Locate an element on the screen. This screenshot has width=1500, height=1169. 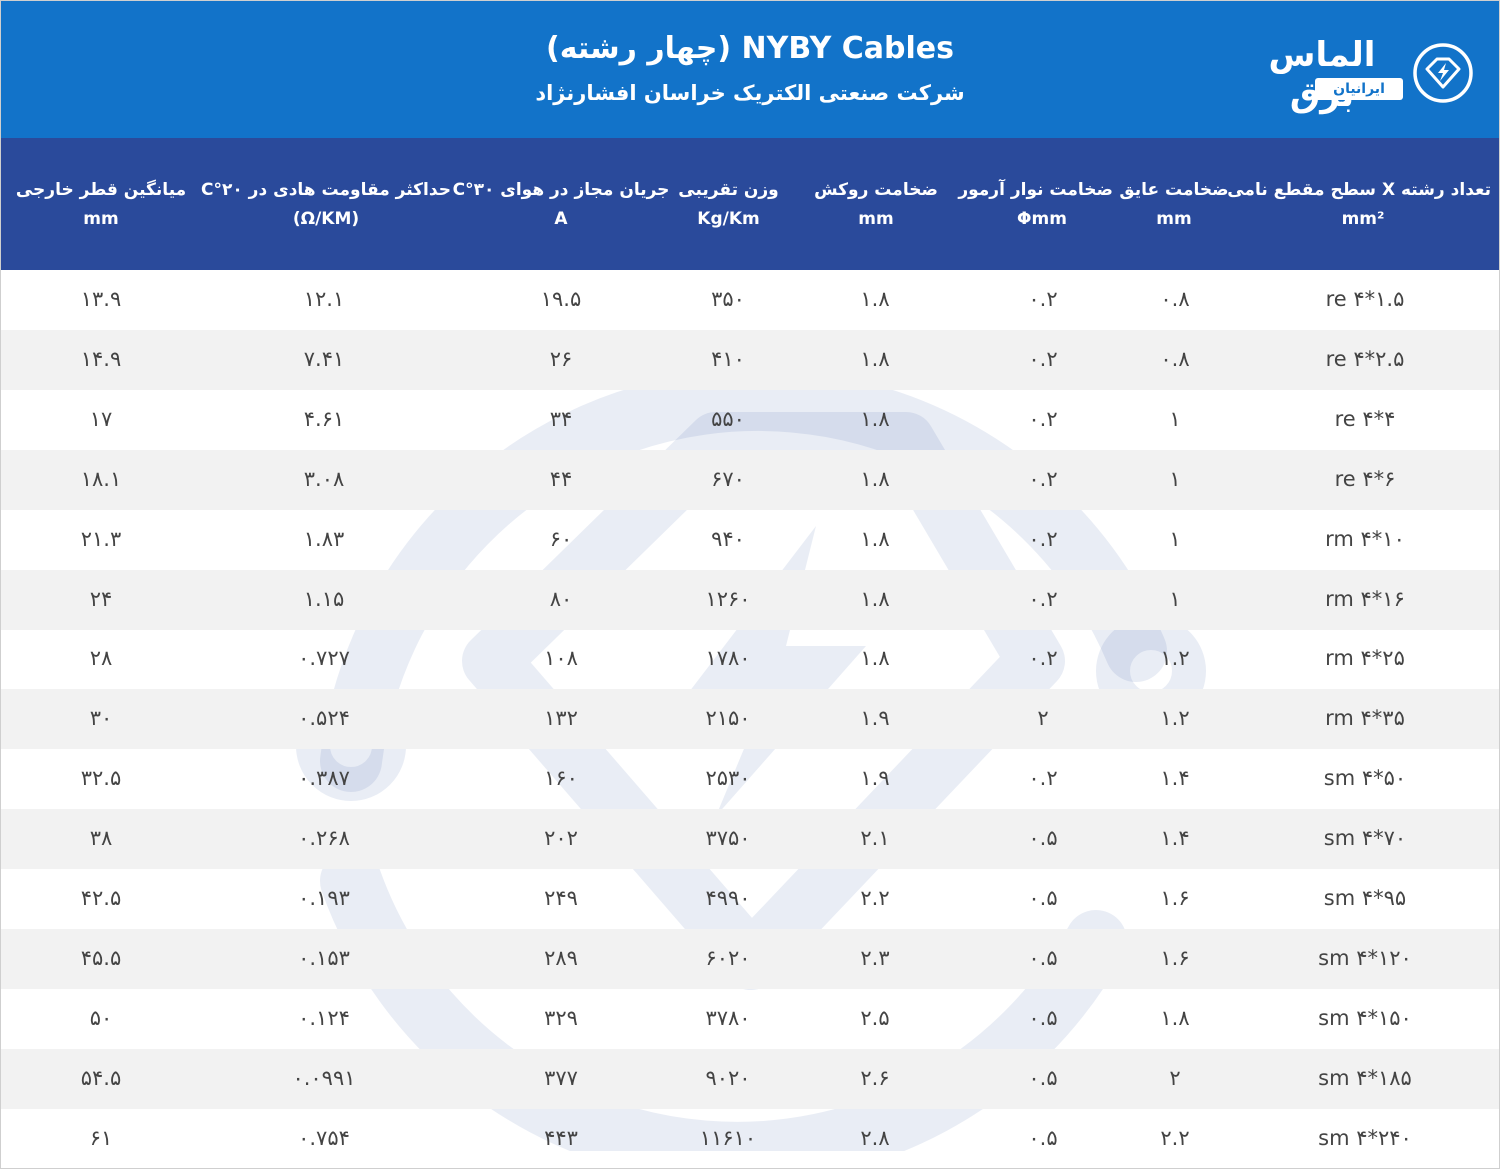
table-cell: sm ۴*۹۵ is located at coordinates (1365, 898).